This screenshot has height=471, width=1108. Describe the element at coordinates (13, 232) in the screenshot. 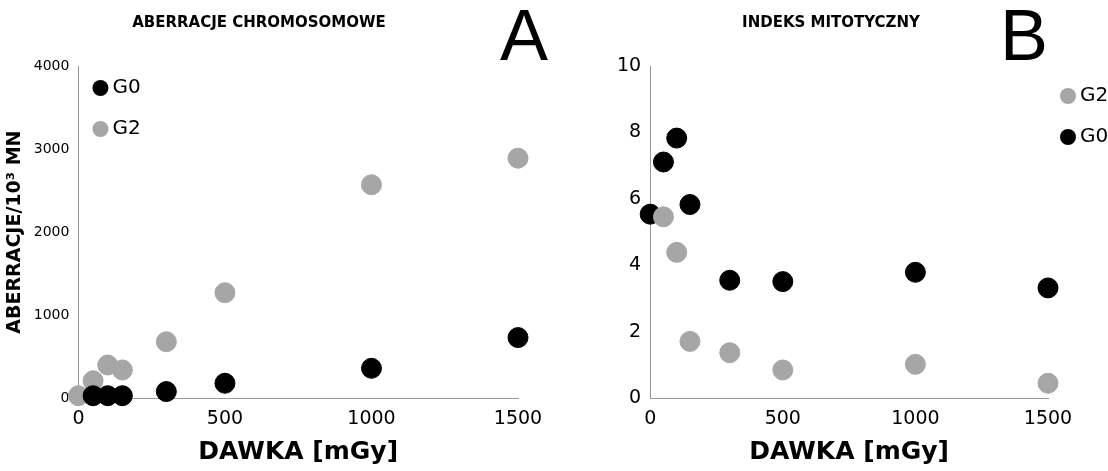

I see `y-axis-title: ABERRACJE/10³ MN` at that location.